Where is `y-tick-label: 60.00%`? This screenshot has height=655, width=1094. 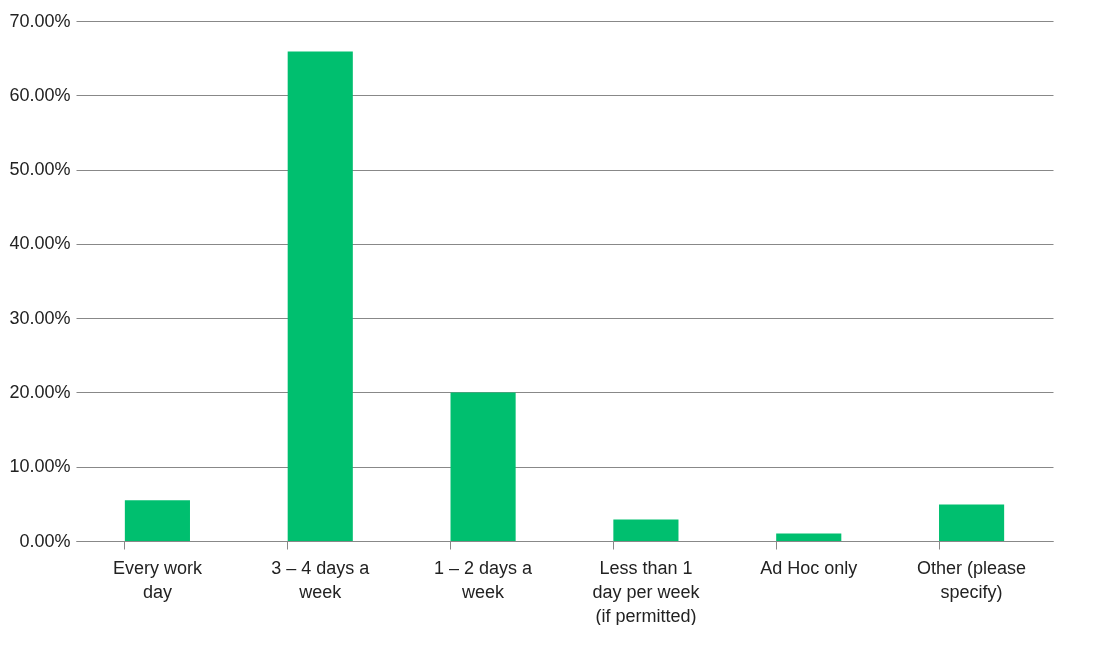 y-tick-label: 60.00% is located at coordinates (40, 94).